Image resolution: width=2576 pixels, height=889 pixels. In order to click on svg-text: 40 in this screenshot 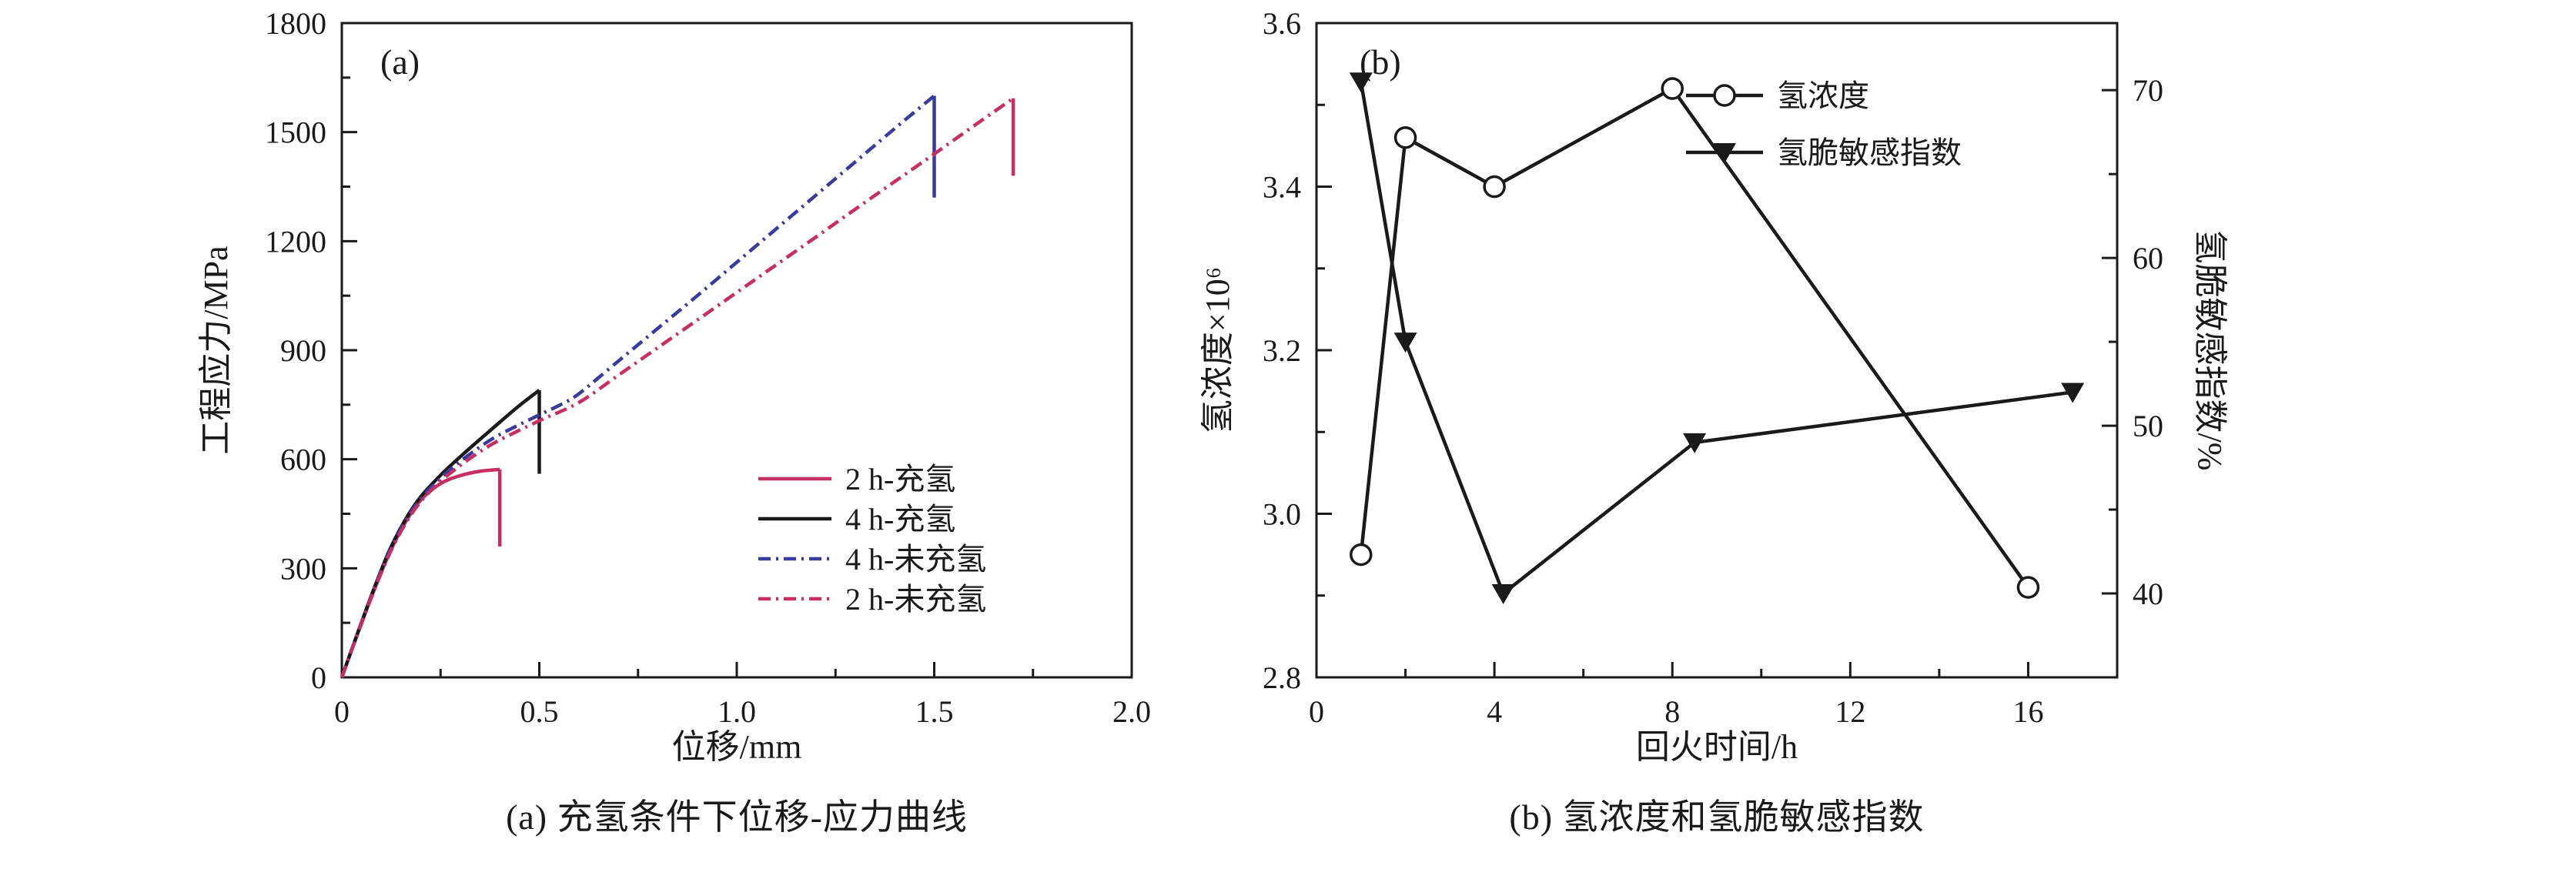, I will do `click(2148, 594)`.